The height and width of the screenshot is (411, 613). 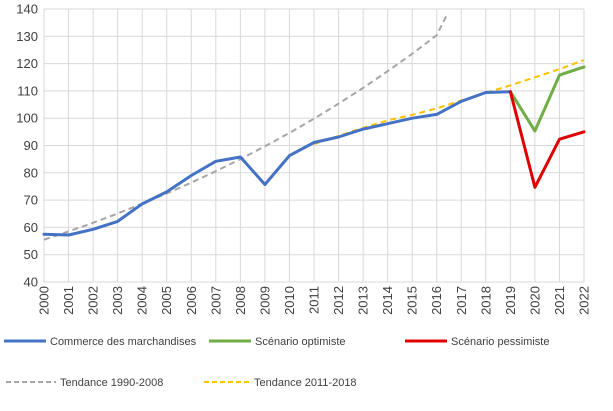 I want to click on y-tick-label: 80, so click(x=31, y=172).